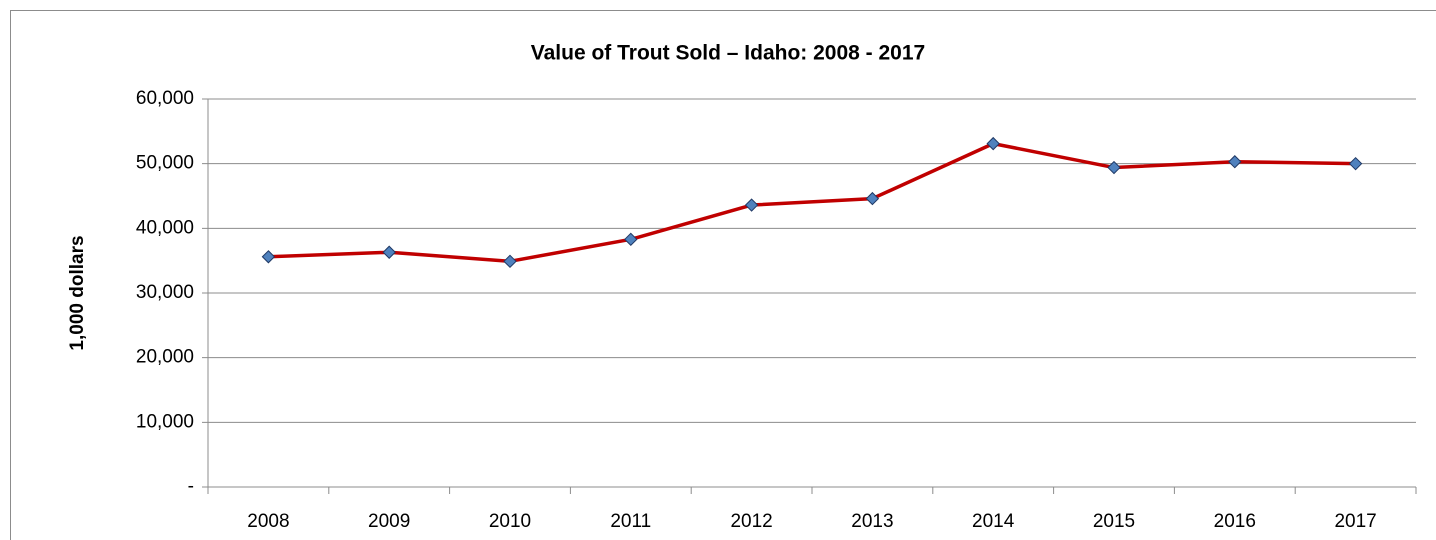  What do you see at coordinates (165, 227) in the screenshot?
I see `y-tick-label: 40,000` at bounding box center [165, 227].